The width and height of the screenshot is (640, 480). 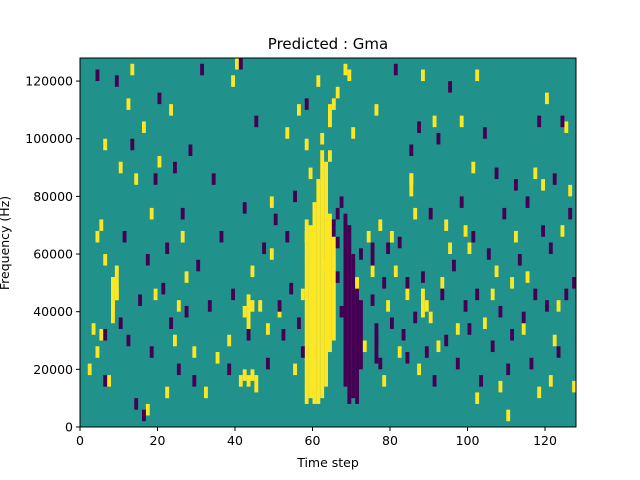 What do you see at coordinates (390, 440) in the screenshot?
I see `x-tick-label: 80` at bounding box center [390, 440].